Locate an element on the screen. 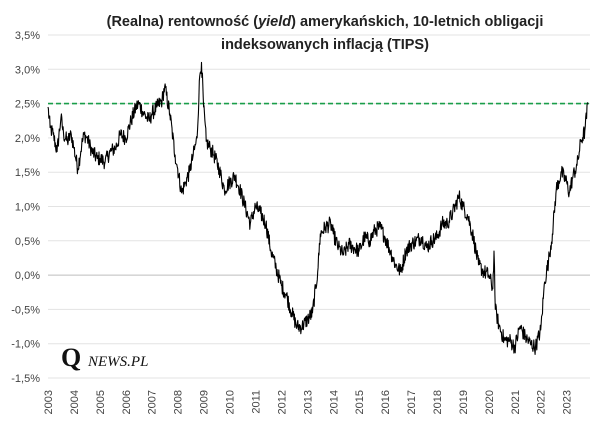  y-tick-label: -1,5% is located at coordinates (25, 379).